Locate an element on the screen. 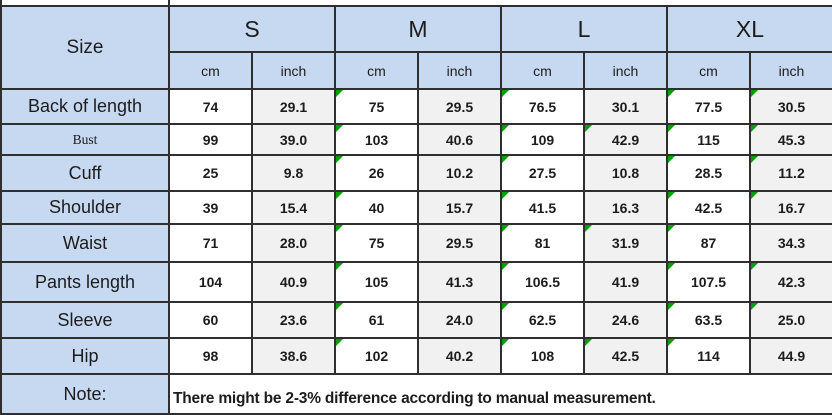  value-cell: 74 is located at coordinates (210, 106).